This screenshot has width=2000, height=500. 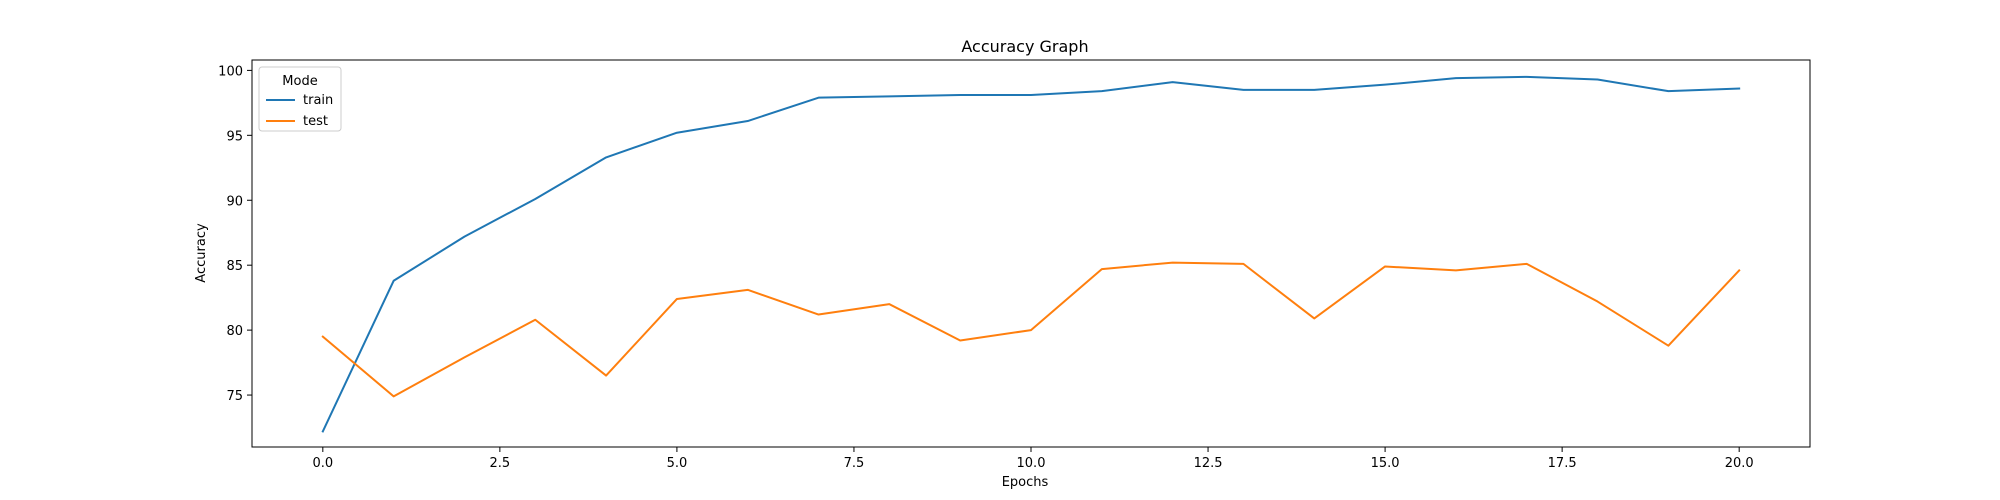 What do you see at coordinates (1385, 463) in the screenshot?
I see `x-tick-label-6: 15.0` at bounding box center [1385, 463].